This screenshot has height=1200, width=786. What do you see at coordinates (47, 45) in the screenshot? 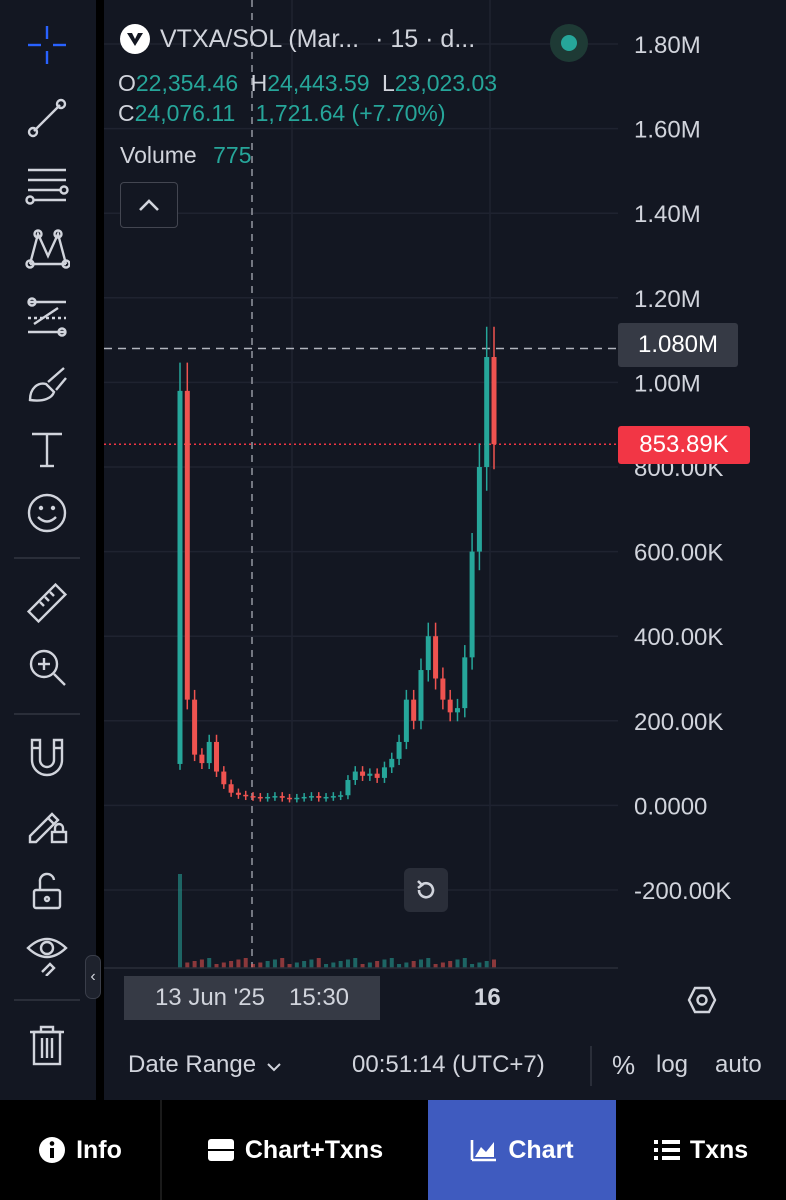
I see `crosshair-icon` at bounding box center [47, 45].